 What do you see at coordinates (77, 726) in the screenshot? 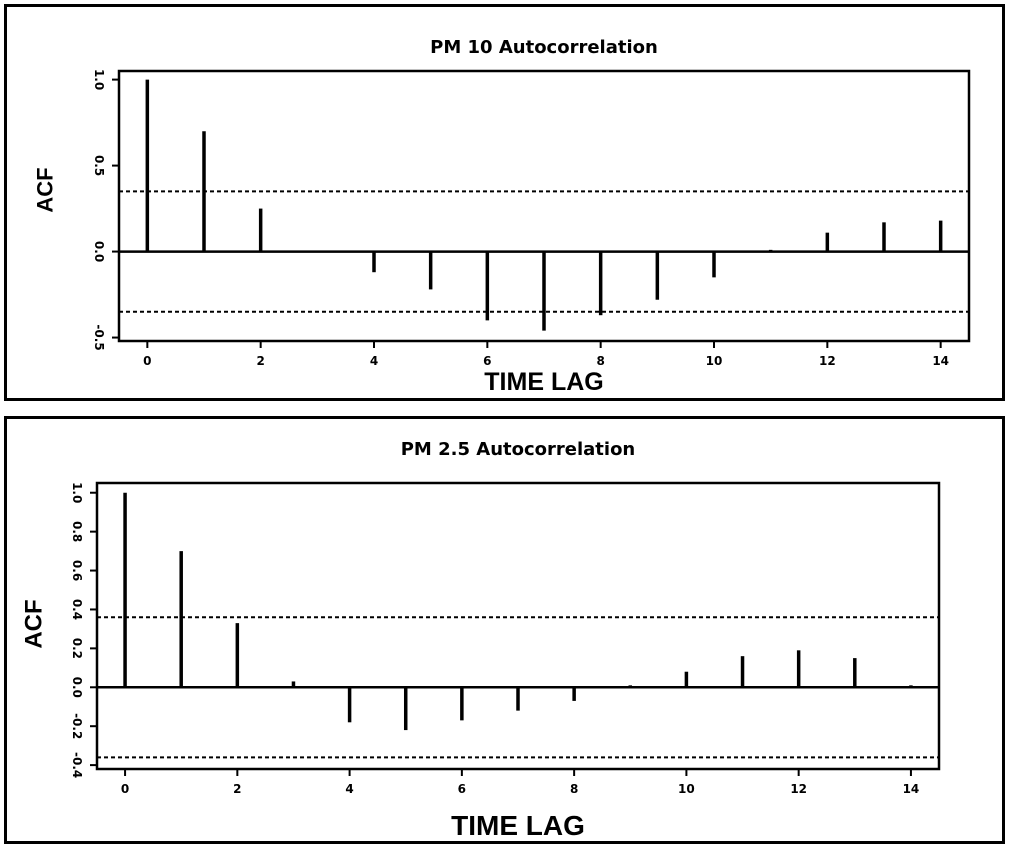
I see `y-tick-label: -0.2` at bounding box center [77, 726].